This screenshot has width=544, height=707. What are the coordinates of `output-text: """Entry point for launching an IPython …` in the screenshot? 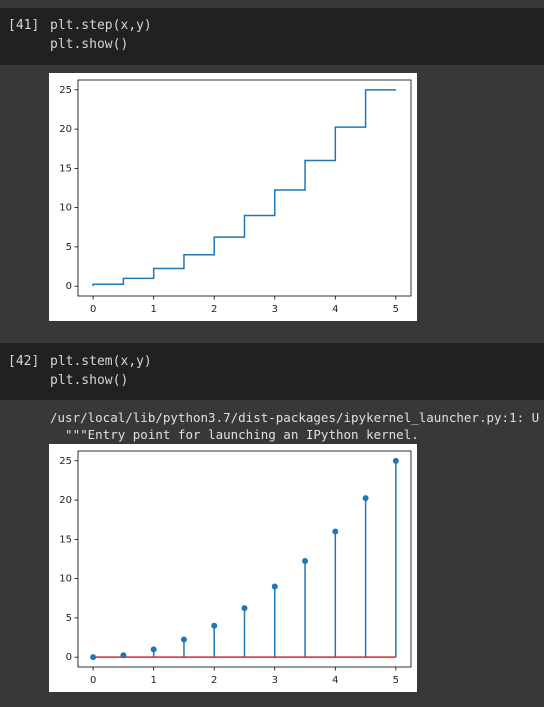 It's located at (234, 434).